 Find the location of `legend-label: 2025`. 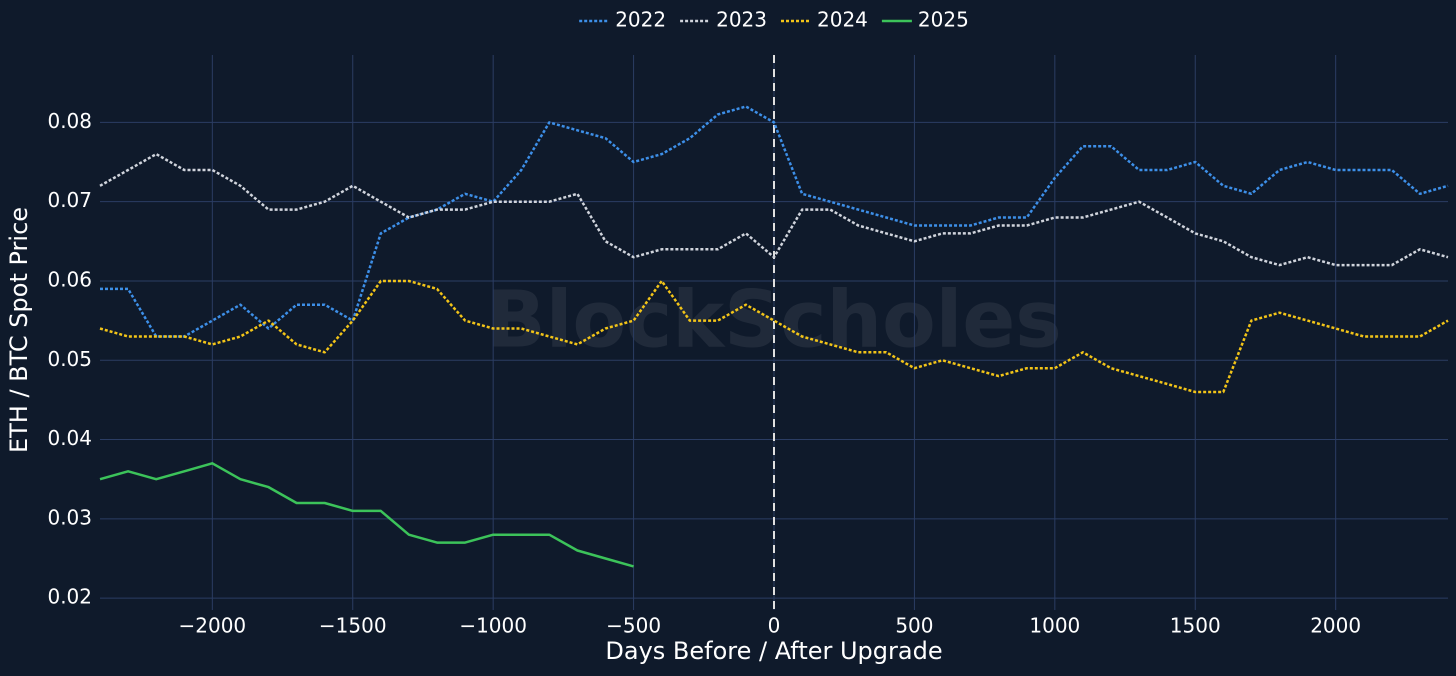

legend-label: 2025 is located at coordinates (943, 20).